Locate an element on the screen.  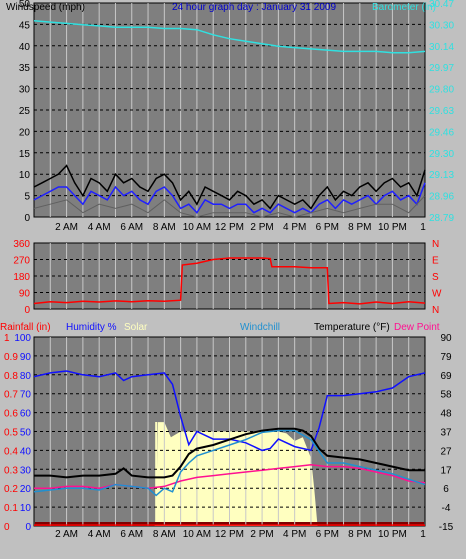
wind_lull-line is located at coordinates (229, 206).